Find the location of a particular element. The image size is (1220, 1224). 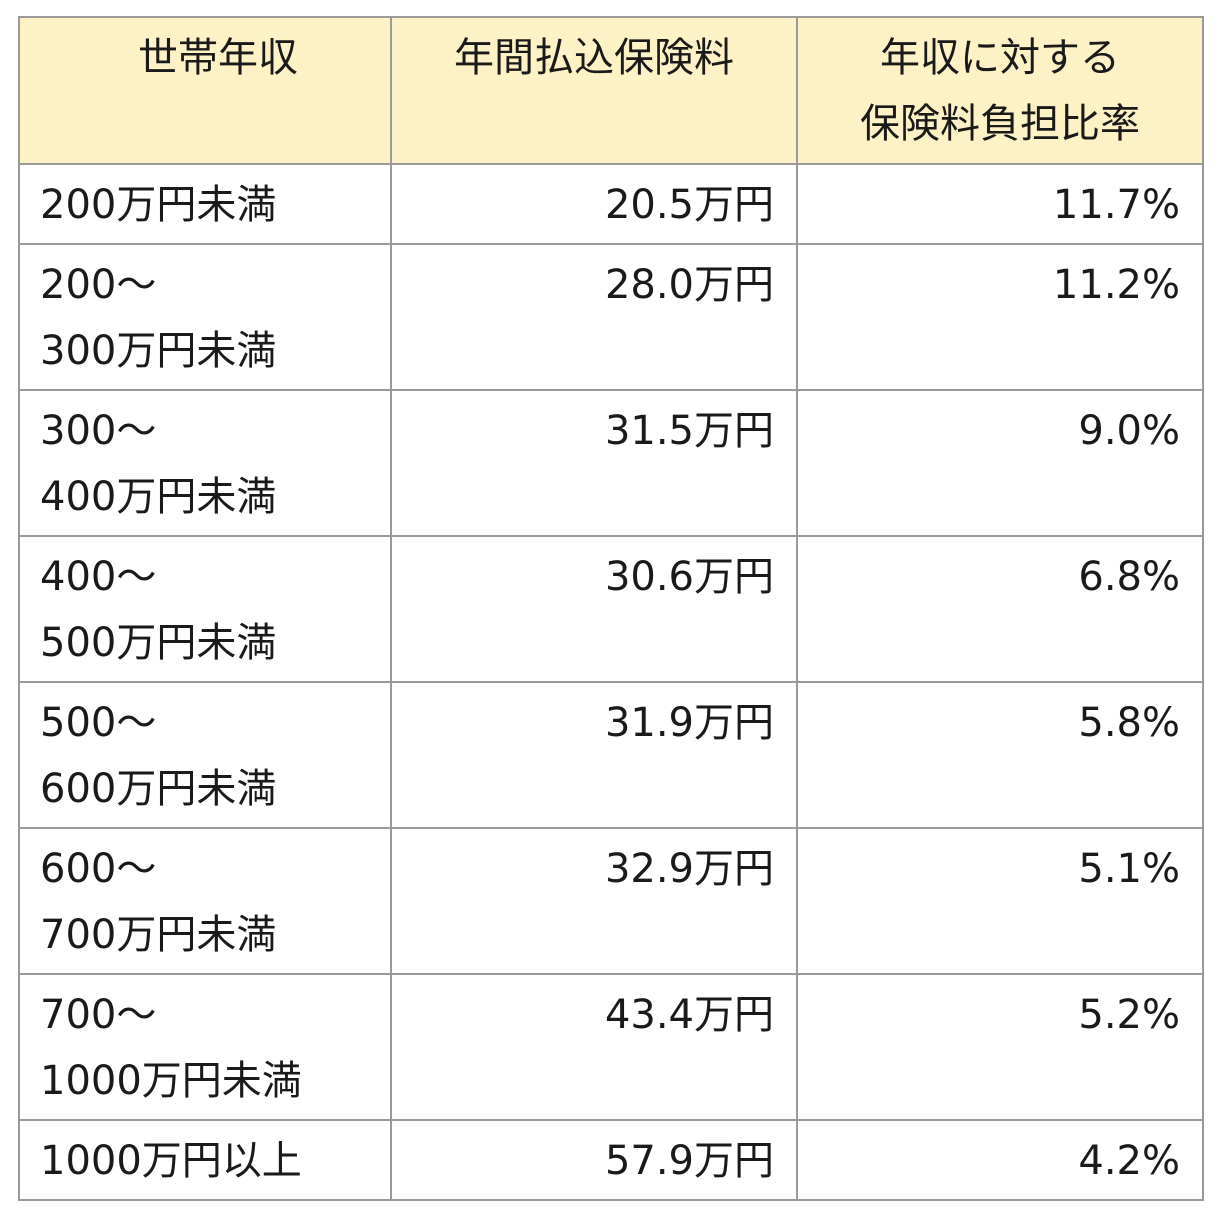

ratio-cell: 11.7% is located at coordinates (1000, 204).